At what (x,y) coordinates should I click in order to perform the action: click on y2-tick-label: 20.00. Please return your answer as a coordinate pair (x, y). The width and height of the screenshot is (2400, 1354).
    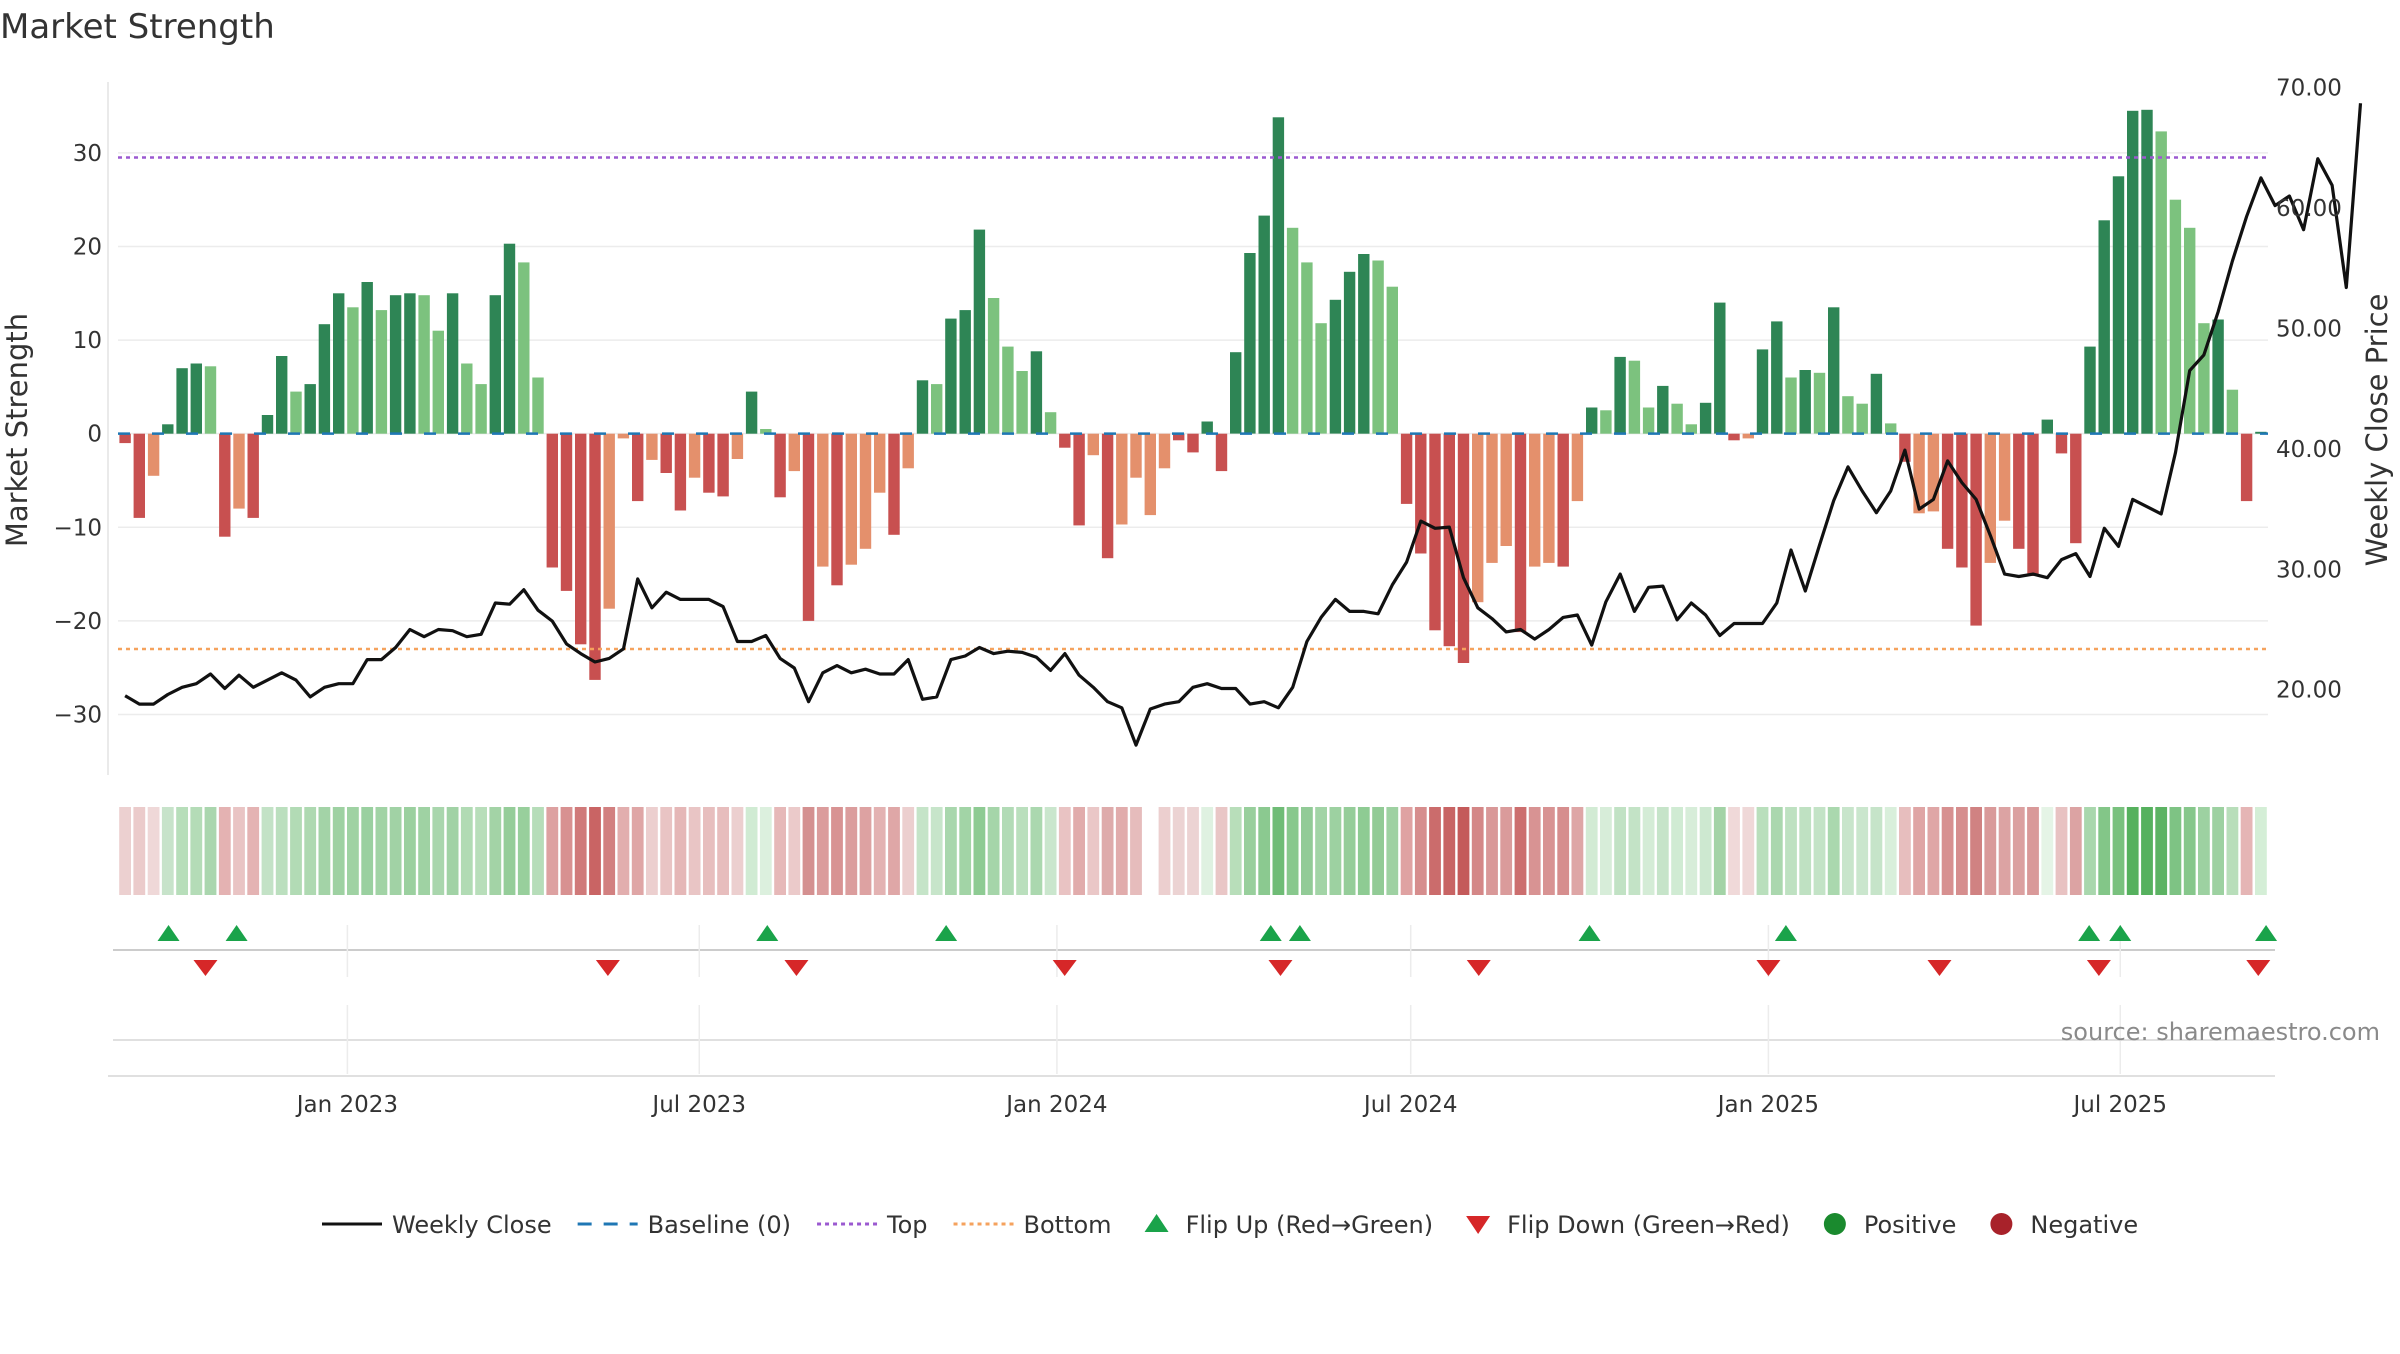
    Looking at the image, I should click on (2309, 691).